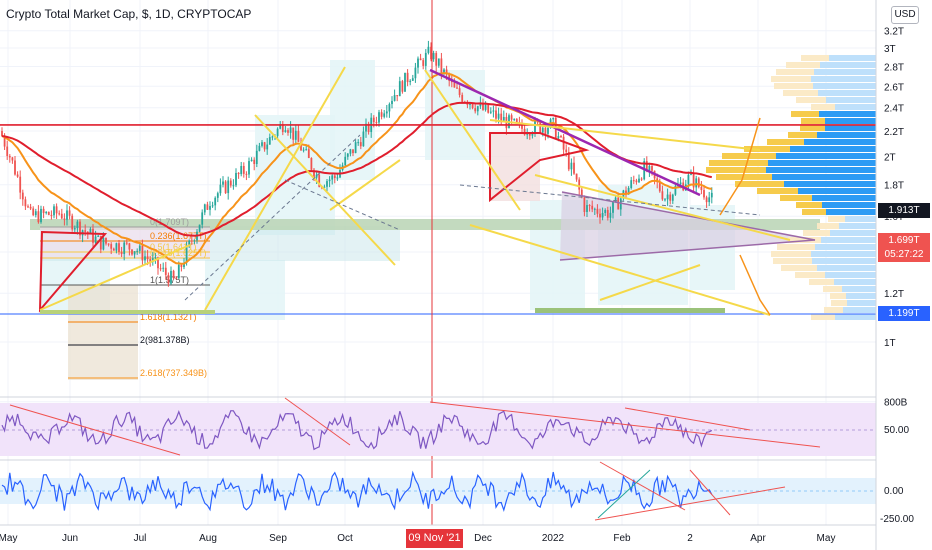 This screenshot has width=932, height=550. What do you see at coordinates (553, 538) in the screenshot?
I see `time-tick: 2022` at bounding box center [553, 538].